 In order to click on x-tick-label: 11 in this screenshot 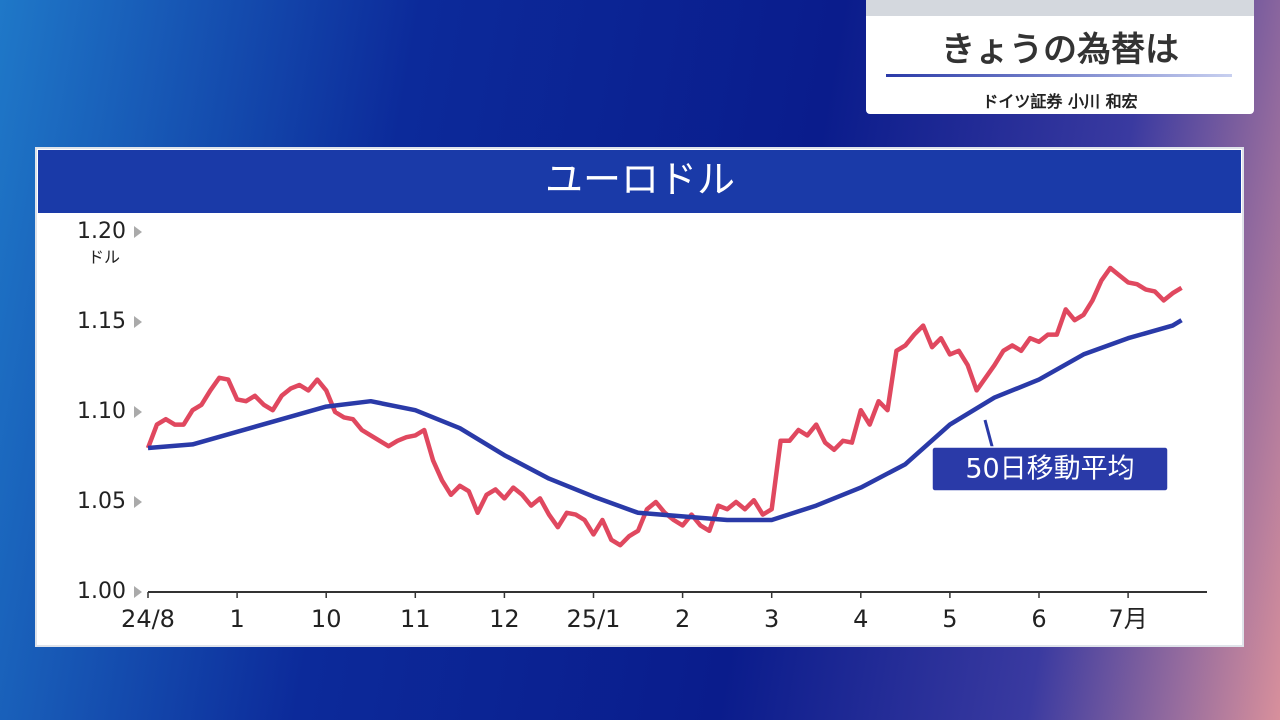, I will do `click(415, 619)`.